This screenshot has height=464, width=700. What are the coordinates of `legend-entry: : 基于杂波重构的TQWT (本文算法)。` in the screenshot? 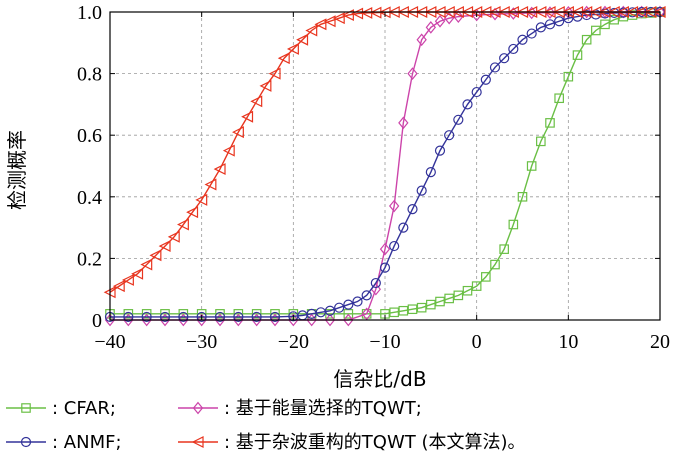 It's located at (352, 442).